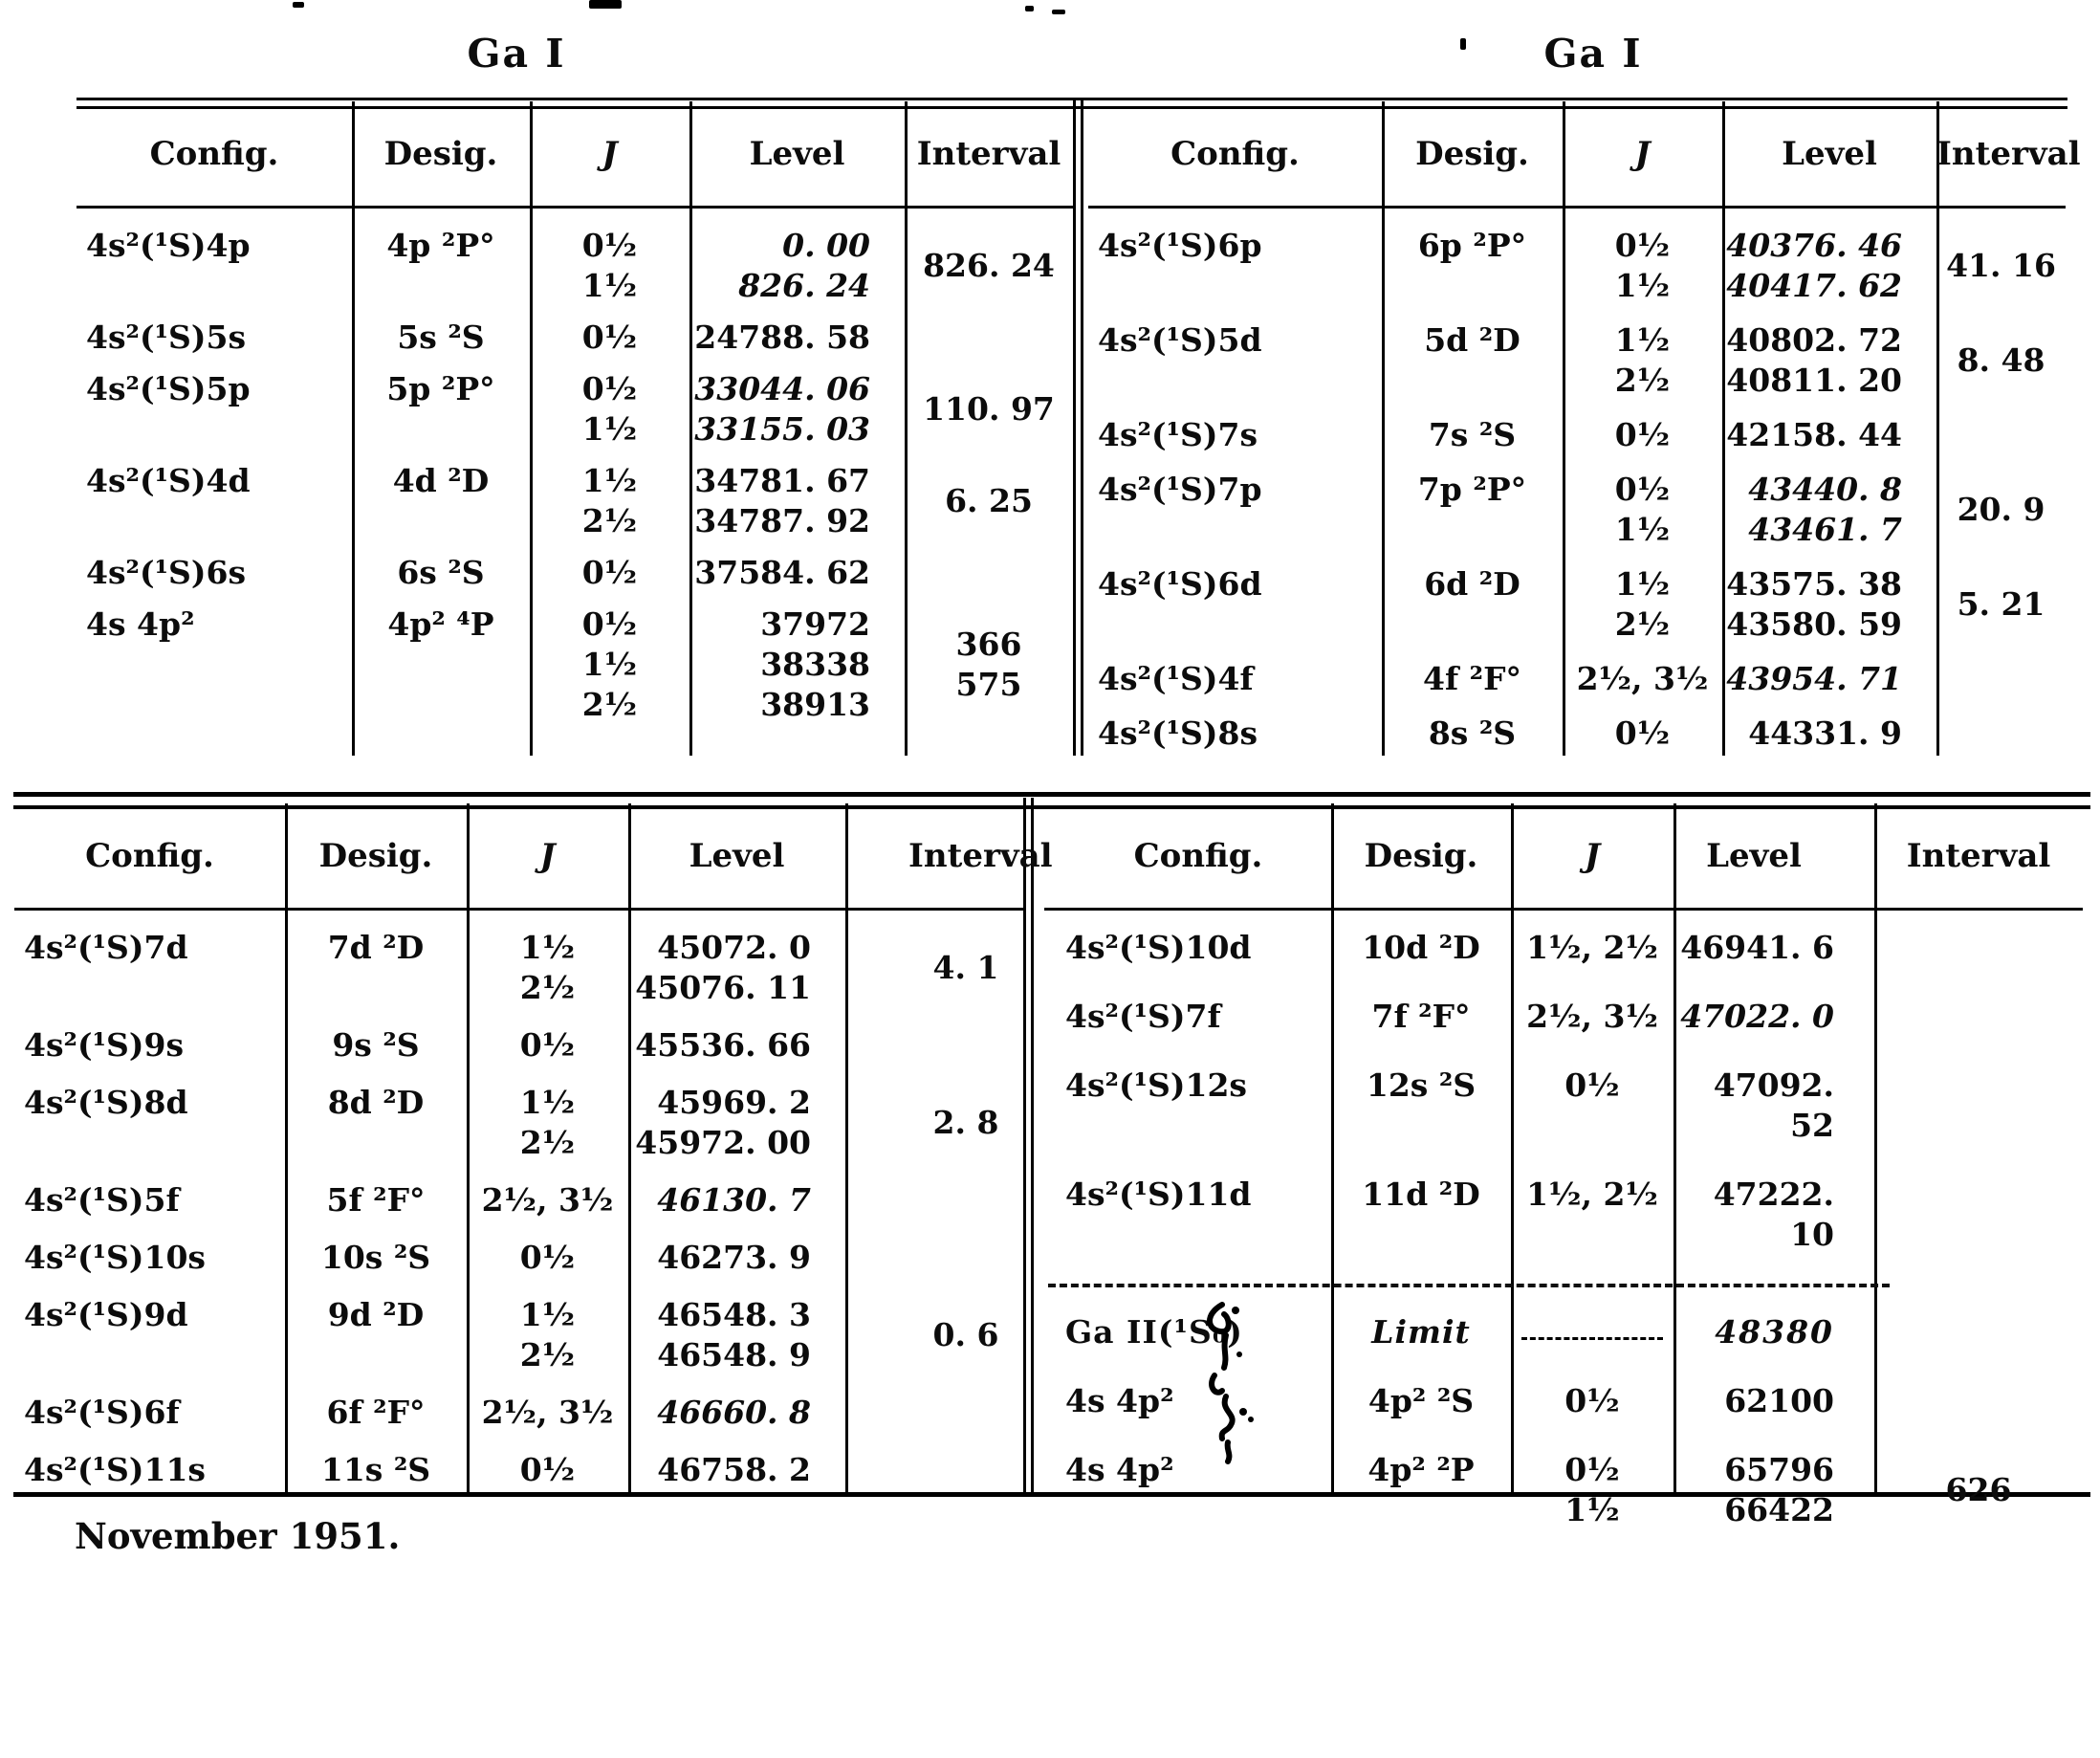  Describe the element at coordinates (989, 684) in the screenshot. I see `interval-value: 575` at that location.